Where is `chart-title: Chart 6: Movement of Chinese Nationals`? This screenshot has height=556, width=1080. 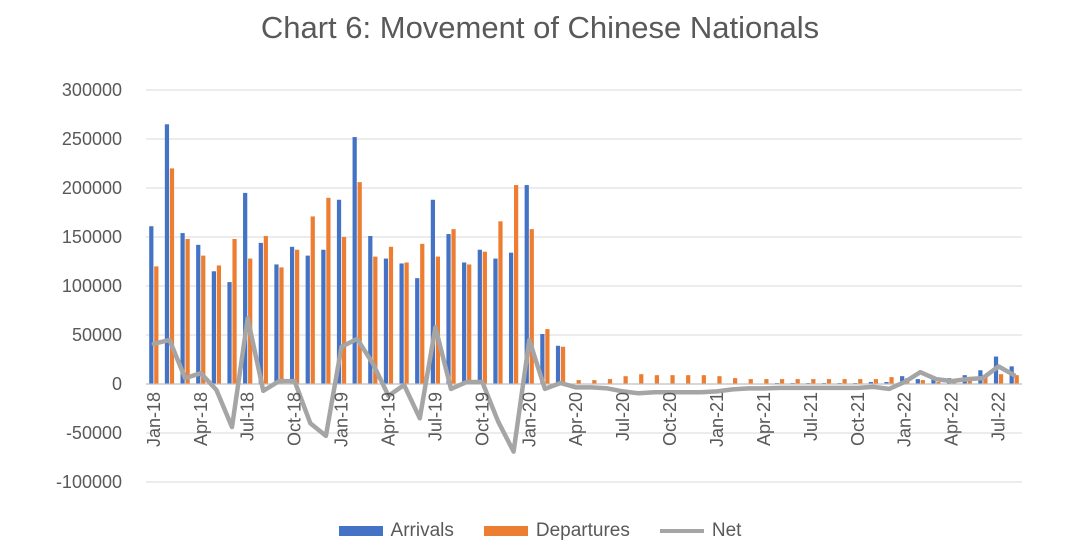 chart-title: Chart 6: Movement of Chinese Nationals is located at coordinates (540, 27).